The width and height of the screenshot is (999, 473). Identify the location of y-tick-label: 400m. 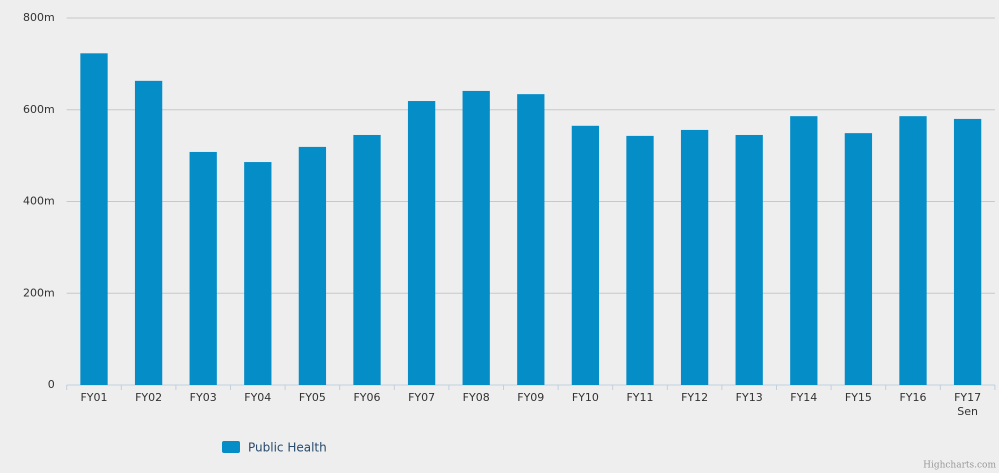
(39, 201).